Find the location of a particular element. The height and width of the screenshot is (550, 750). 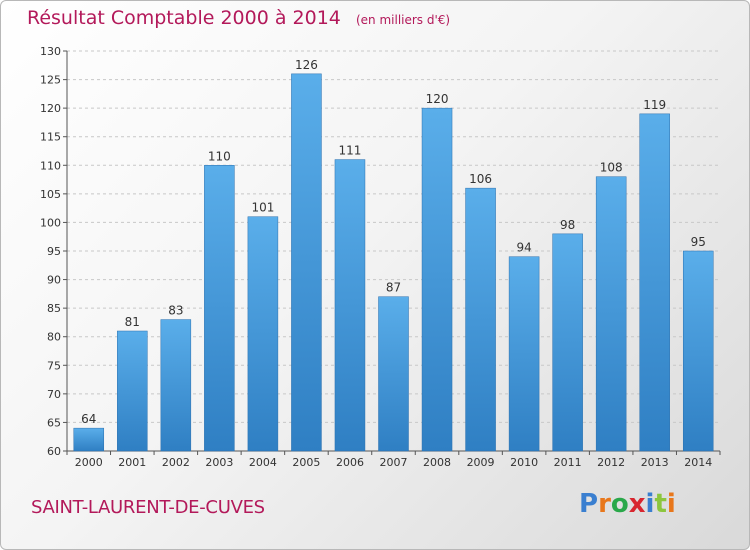

data-label-2011: 98 is located at coordinates (567, 225).